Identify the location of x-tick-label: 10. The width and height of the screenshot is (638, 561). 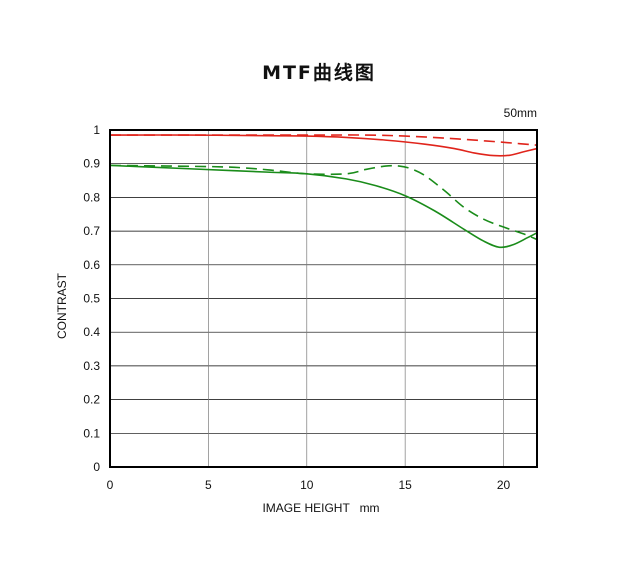
(307, 485).